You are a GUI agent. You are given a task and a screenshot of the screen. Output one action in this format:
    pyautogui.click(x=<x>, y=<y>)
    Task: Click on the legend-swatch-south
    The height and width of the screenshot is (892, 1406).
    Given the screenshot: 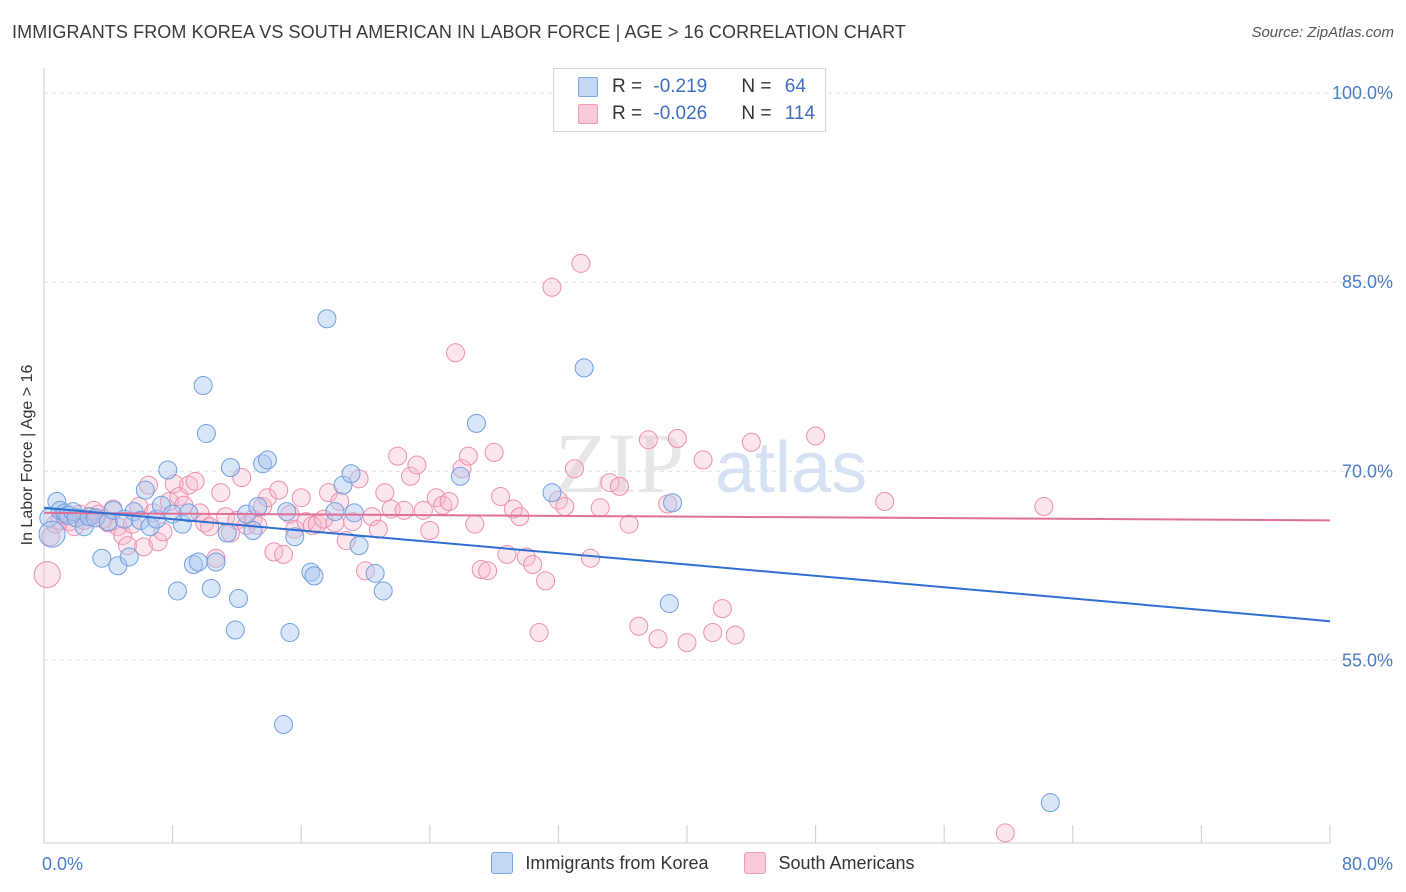 What is the action you would take?
    pyautogui.click(x=755, y=863)
    